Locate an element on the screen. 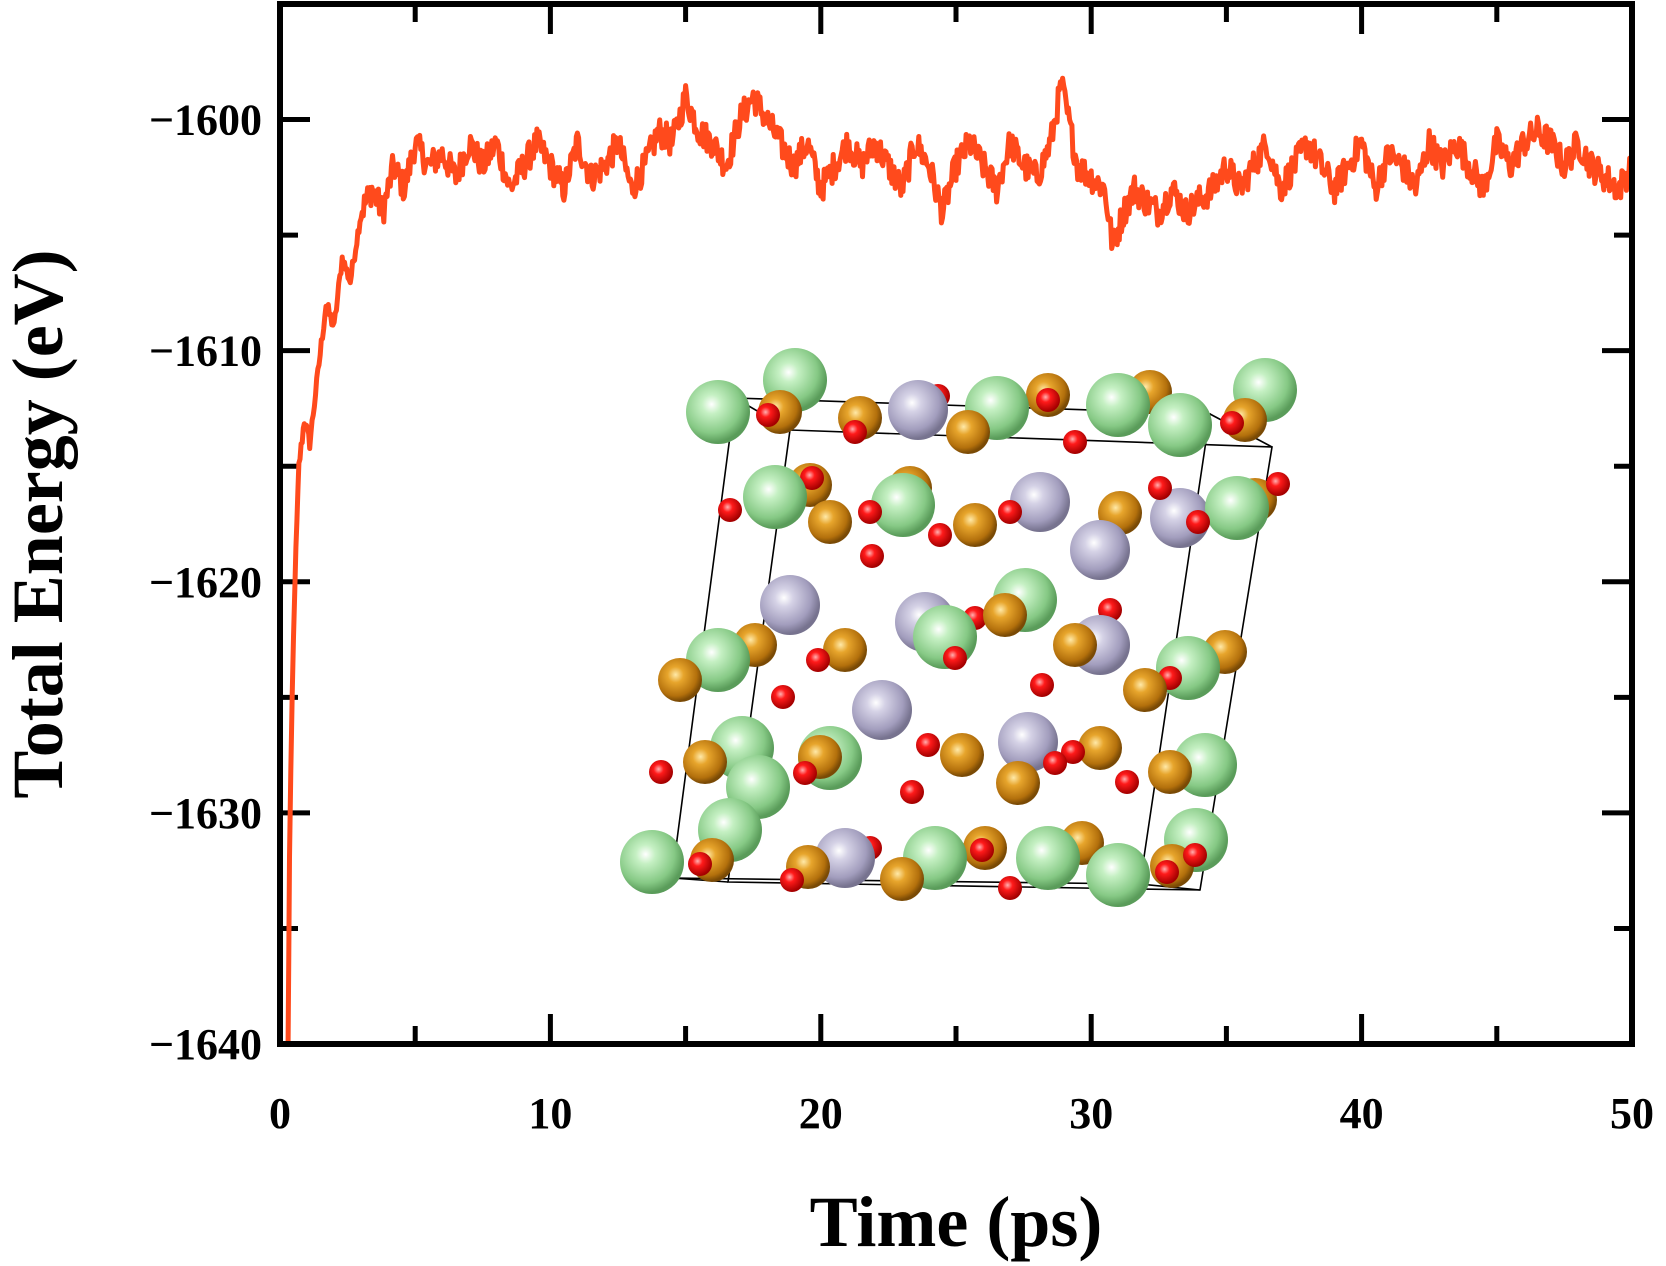 This screenshot has width=1666, height=1266. y-tick-label-1600: −1600 is located at coordinates (205, 120).